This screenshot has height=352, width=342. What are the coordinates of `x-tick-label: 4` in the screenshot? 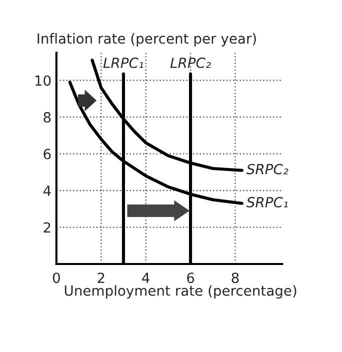 It's located at (146, 277).